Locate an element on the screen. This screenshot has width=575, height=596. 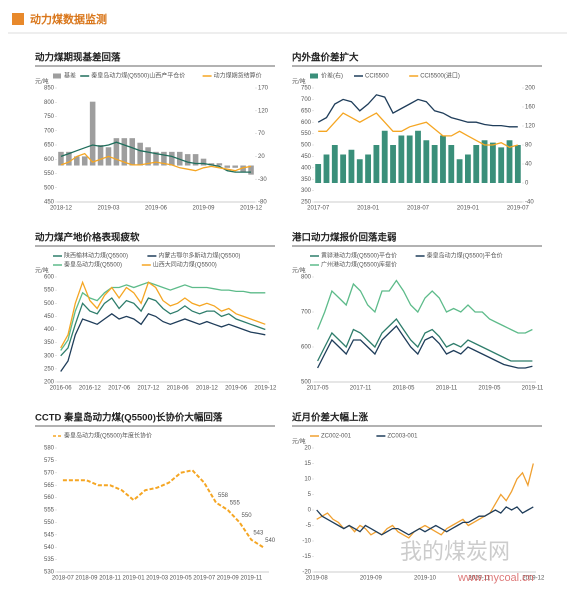
legend-swatch is located at coordinates (314, 76).